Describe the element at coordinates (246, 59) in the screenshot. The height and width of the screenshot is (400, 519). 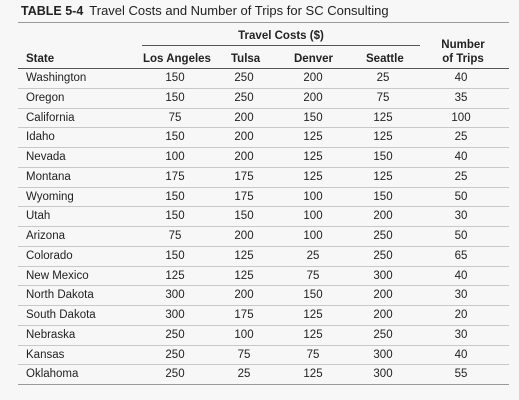
I see `column-header-tulsa: Tulsa` at that location.